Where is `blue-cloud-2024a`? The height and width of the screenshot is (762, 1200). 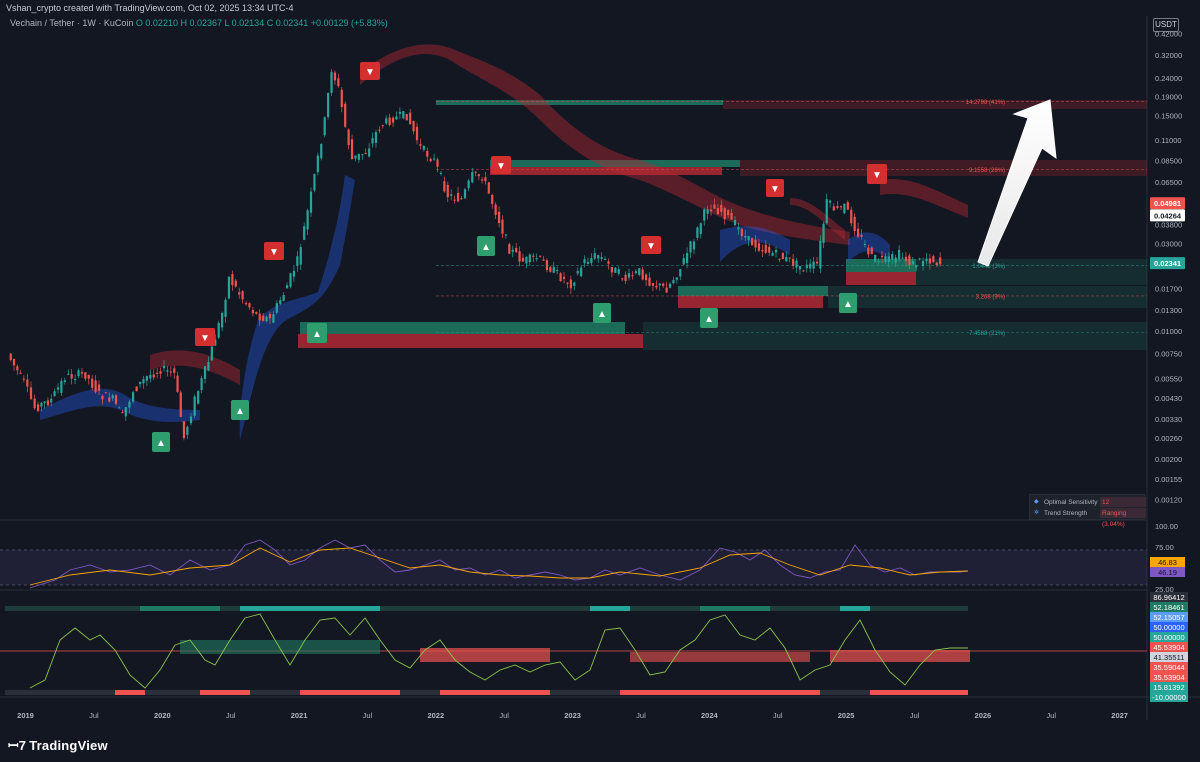 blue-cloud-2024a is located at coordinates (755, 244).